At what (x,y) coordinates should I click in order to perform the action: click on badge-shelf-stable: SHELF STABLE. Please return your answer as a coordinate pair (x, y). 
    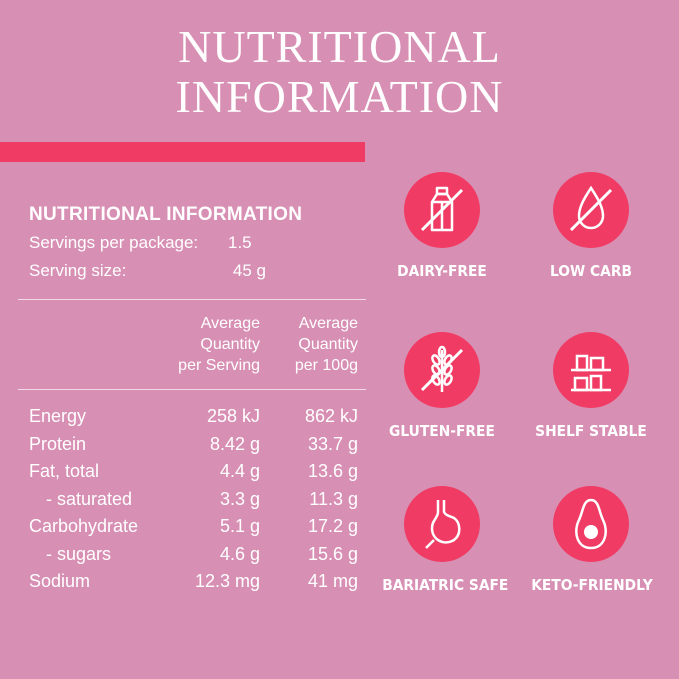
    Looking at the image, I should click on (591, 386).